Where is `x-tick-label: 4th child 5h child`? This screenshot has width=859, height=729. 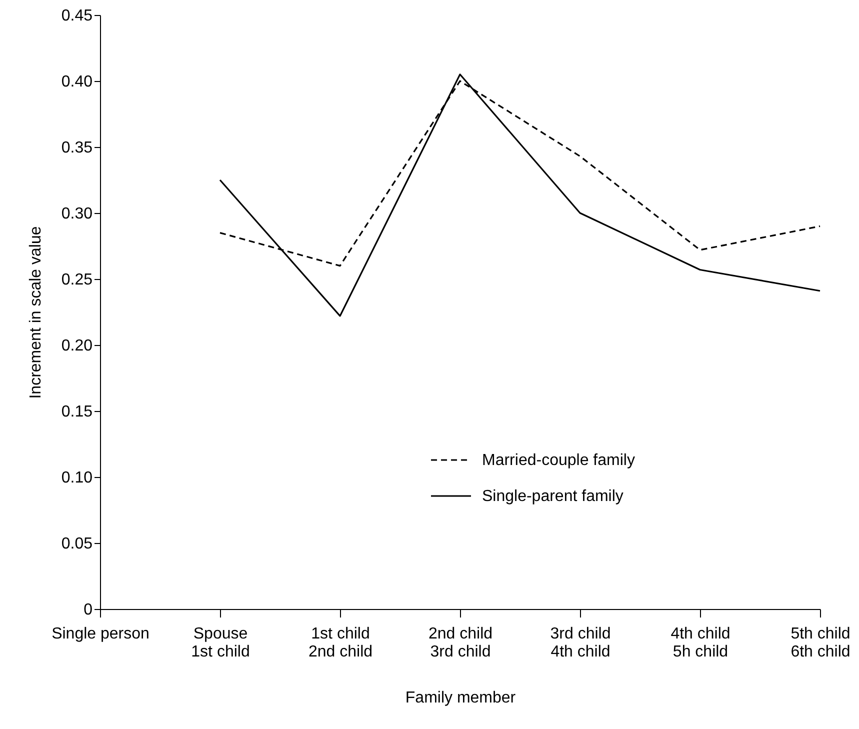
x-tick-label: 4th child 5h child is located at coordinates (700, 643).